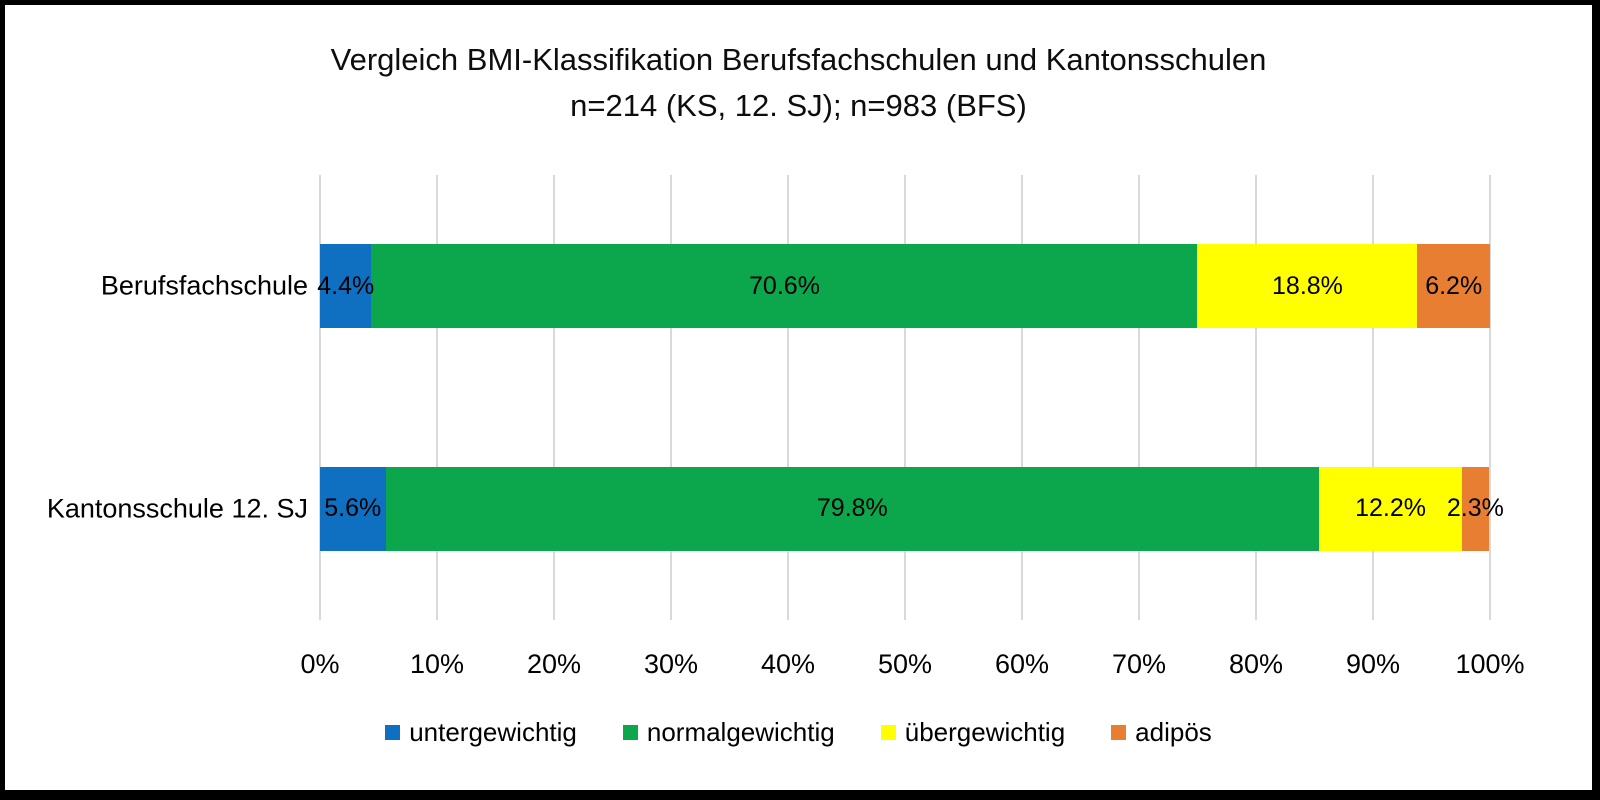 The height and width of the screenshot is (800, 1600). I want to click on data-label: 2.3%, so click(1475, 508).